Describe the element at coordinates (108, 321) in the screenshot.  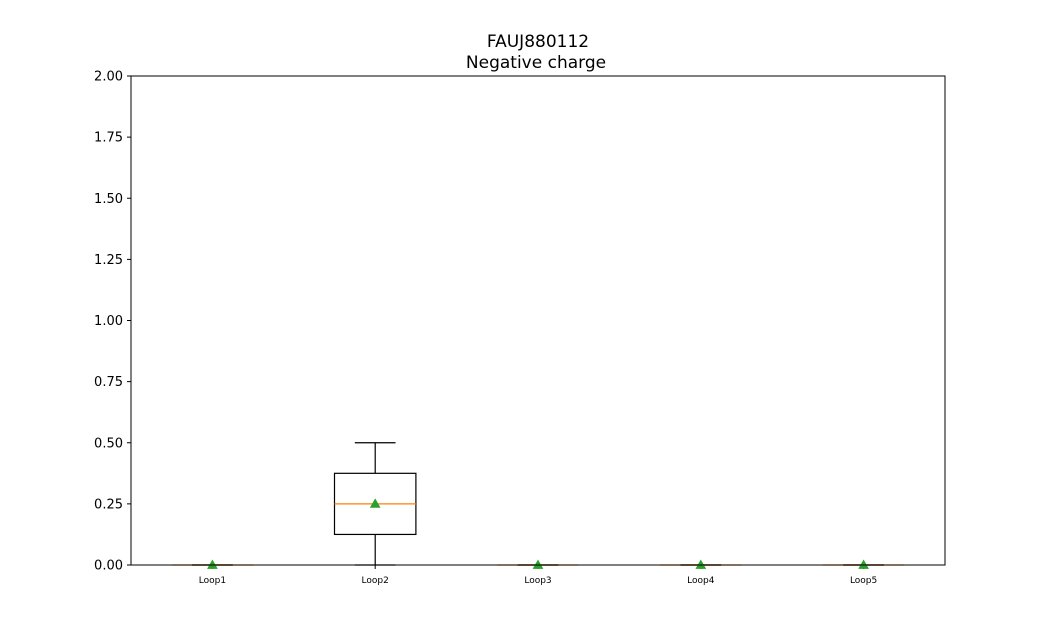
I see `y-tick-label: 1.00` at that location.